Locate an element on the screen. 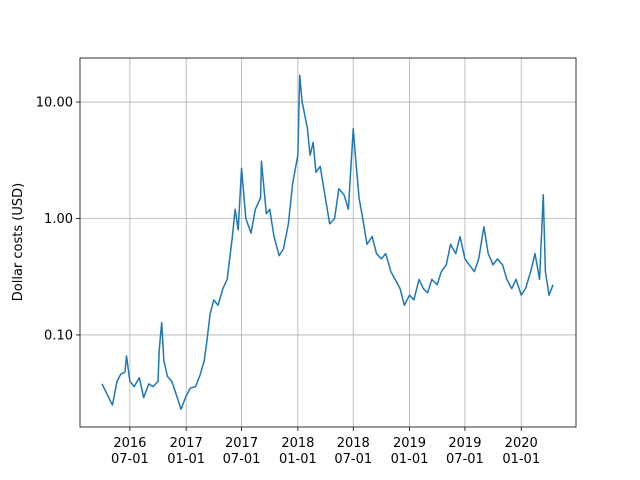 This screenshot has height=480, width=640. x-tick-label: 2018 07-01 is located at coordinates (353, 451).